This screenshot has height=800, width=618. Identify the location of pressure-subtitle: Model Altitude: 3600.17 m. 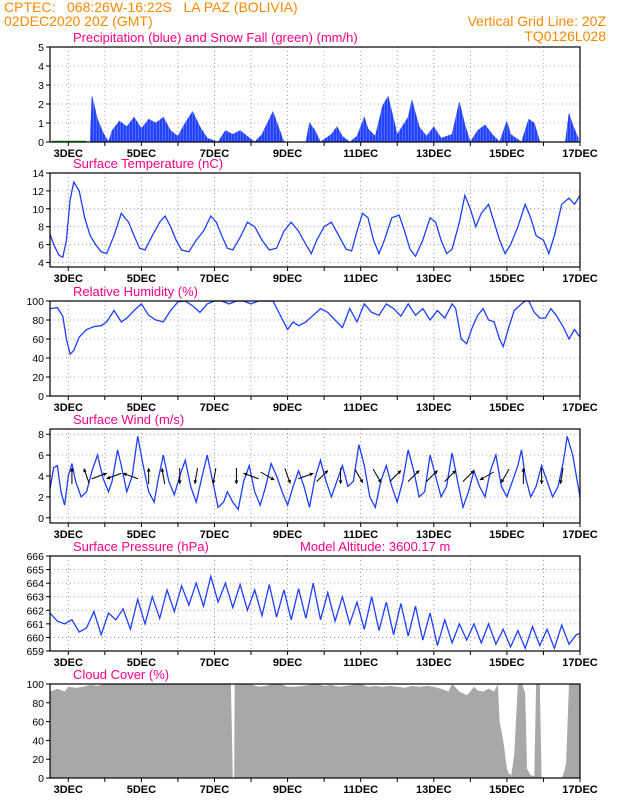
(375, 546).